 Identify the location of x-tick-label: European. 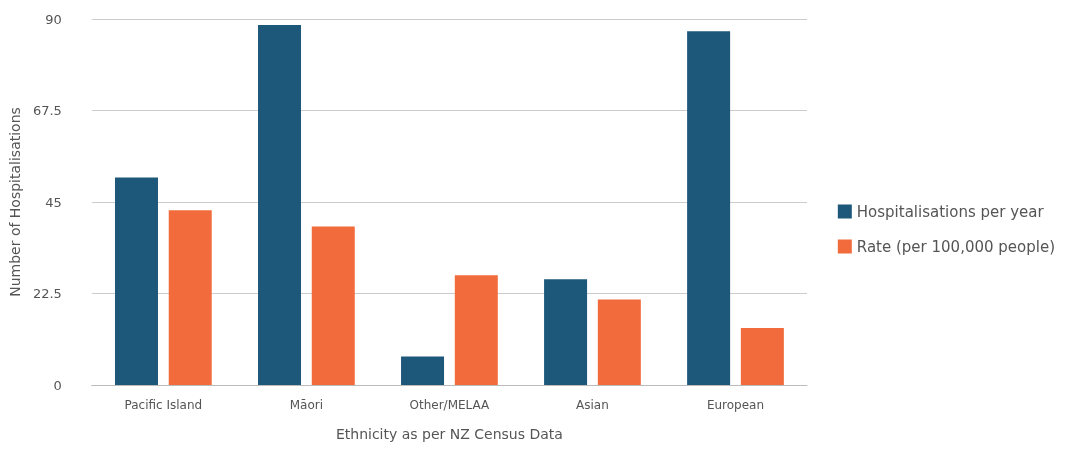
(735, 405).